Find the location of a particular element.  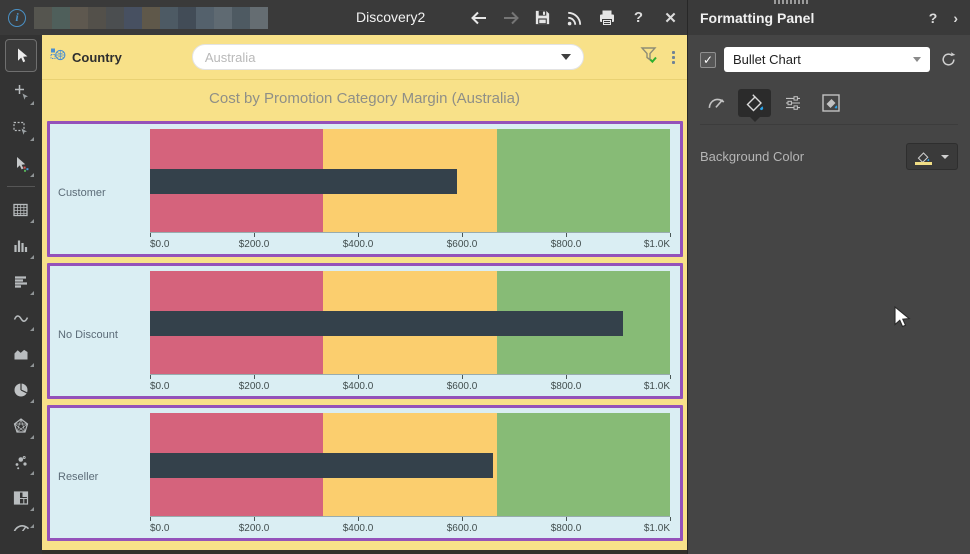

chart-type-row: ✓ Bullet Chart is located at coordinates (829, 59).